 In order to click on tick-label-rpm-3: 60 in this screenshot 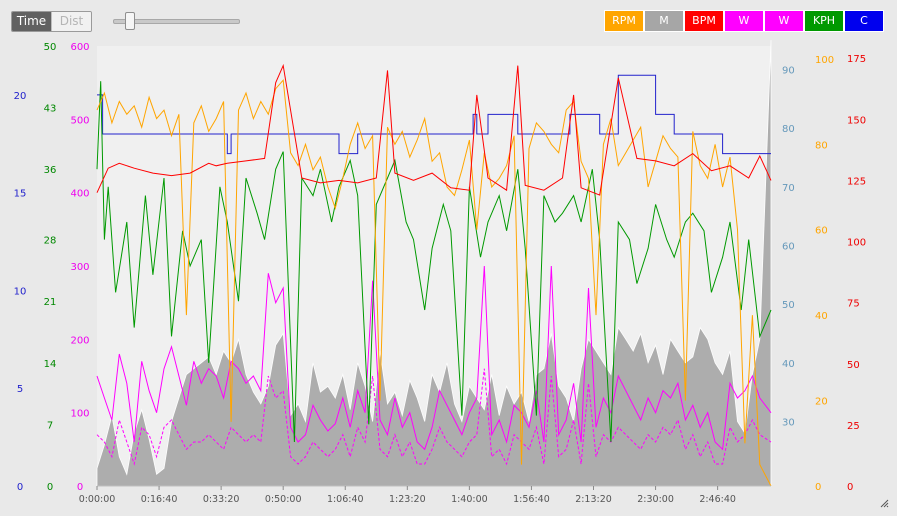, I will do `click(821, 231)`.